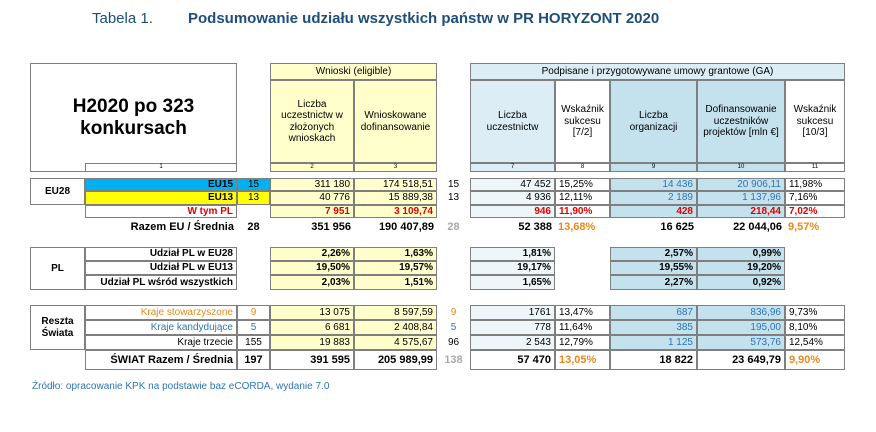  What do you see at coordinates (512, 327) in the screenshot?
I see `table-cell: 778` at bounding box center [512, 327].